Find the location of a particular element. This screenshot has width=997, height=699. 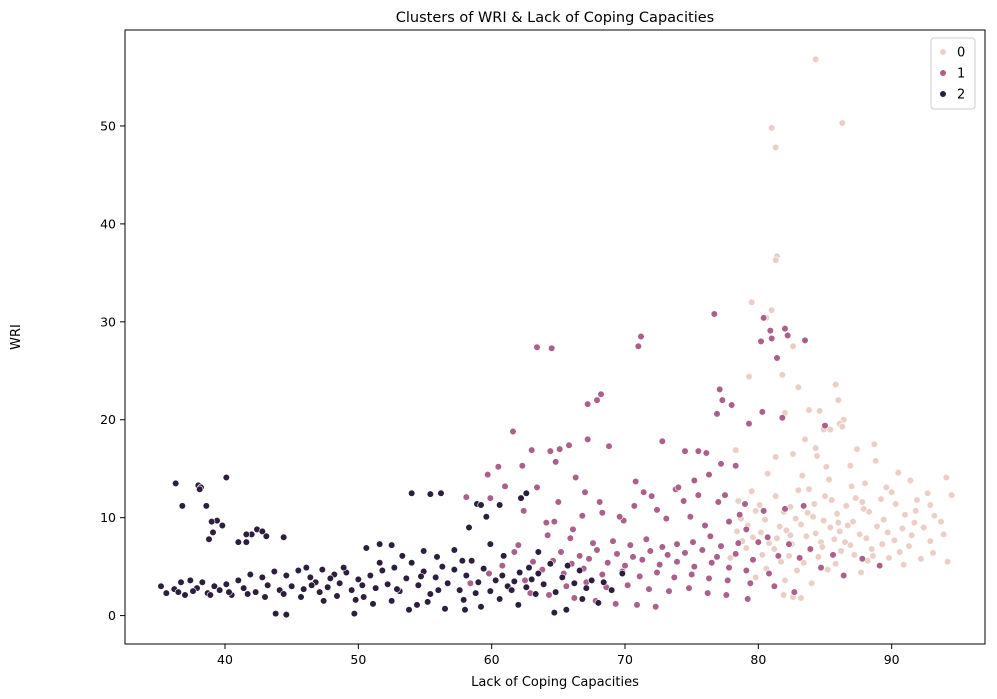

legend-marker is located at coordinates (943, 94).